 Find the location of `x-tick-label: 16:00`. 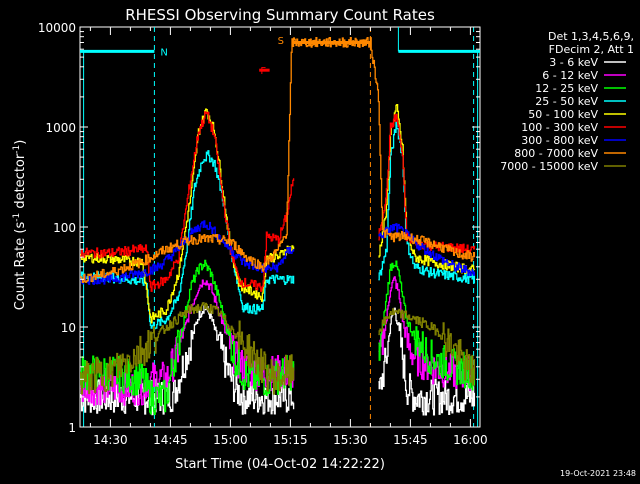

x-tick-label: 16:00 is located at coordinates (470, 440).